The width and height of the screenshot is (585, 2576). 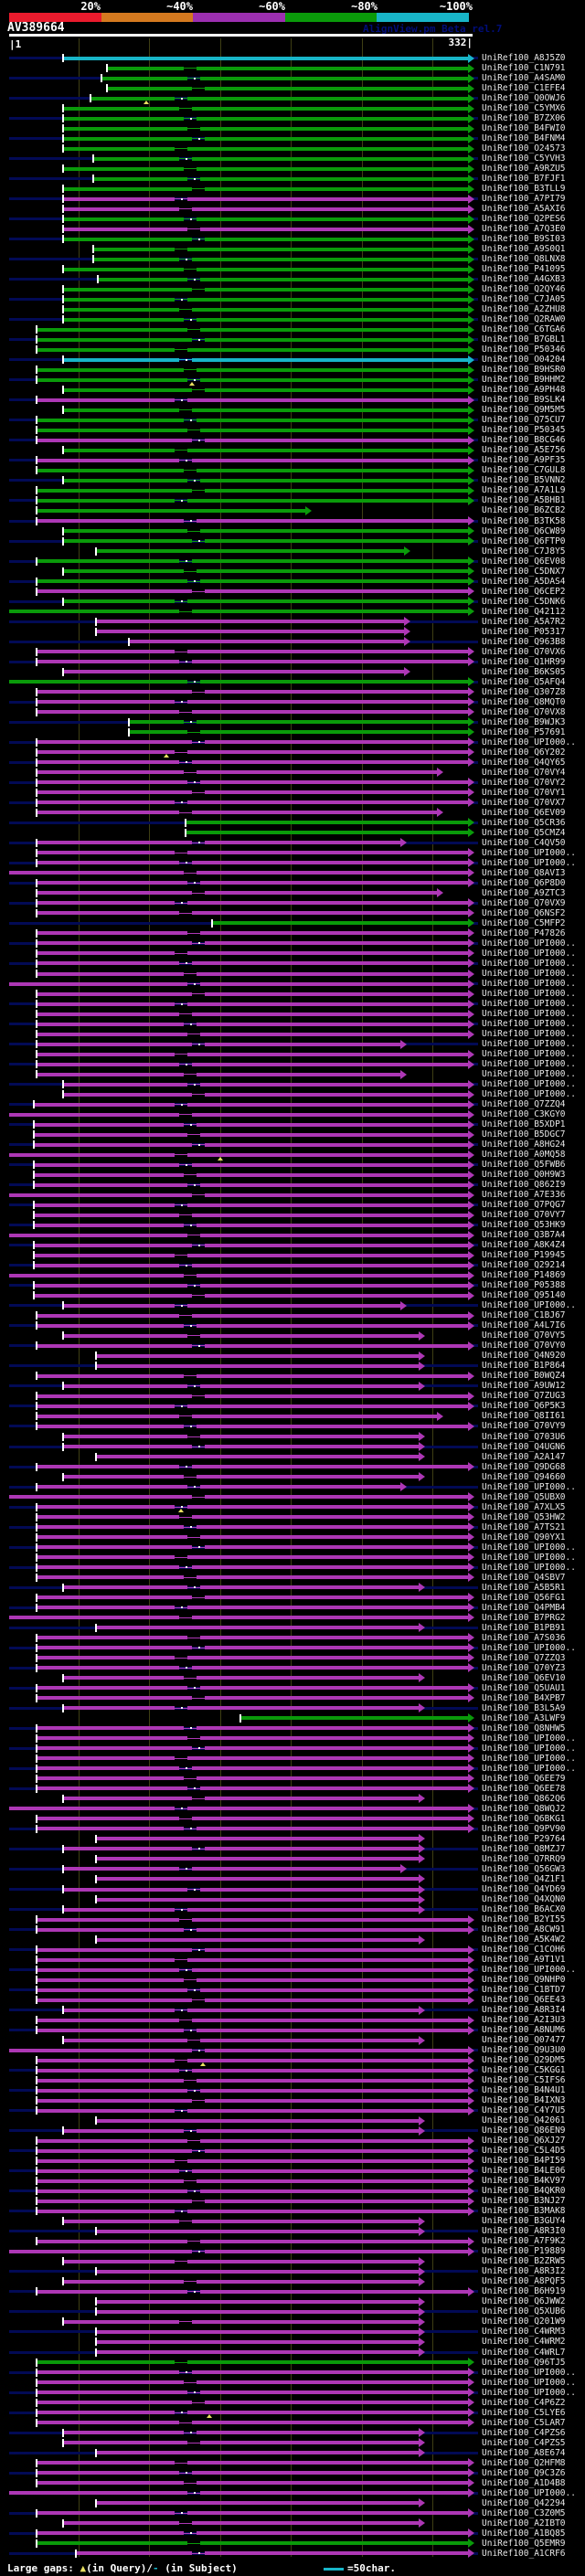 What do you see at coordinates (524, 2110) in the screenshot?
I see `hit-label: UniRef100_C4Y7U5` at bounding box center [524, 2110].